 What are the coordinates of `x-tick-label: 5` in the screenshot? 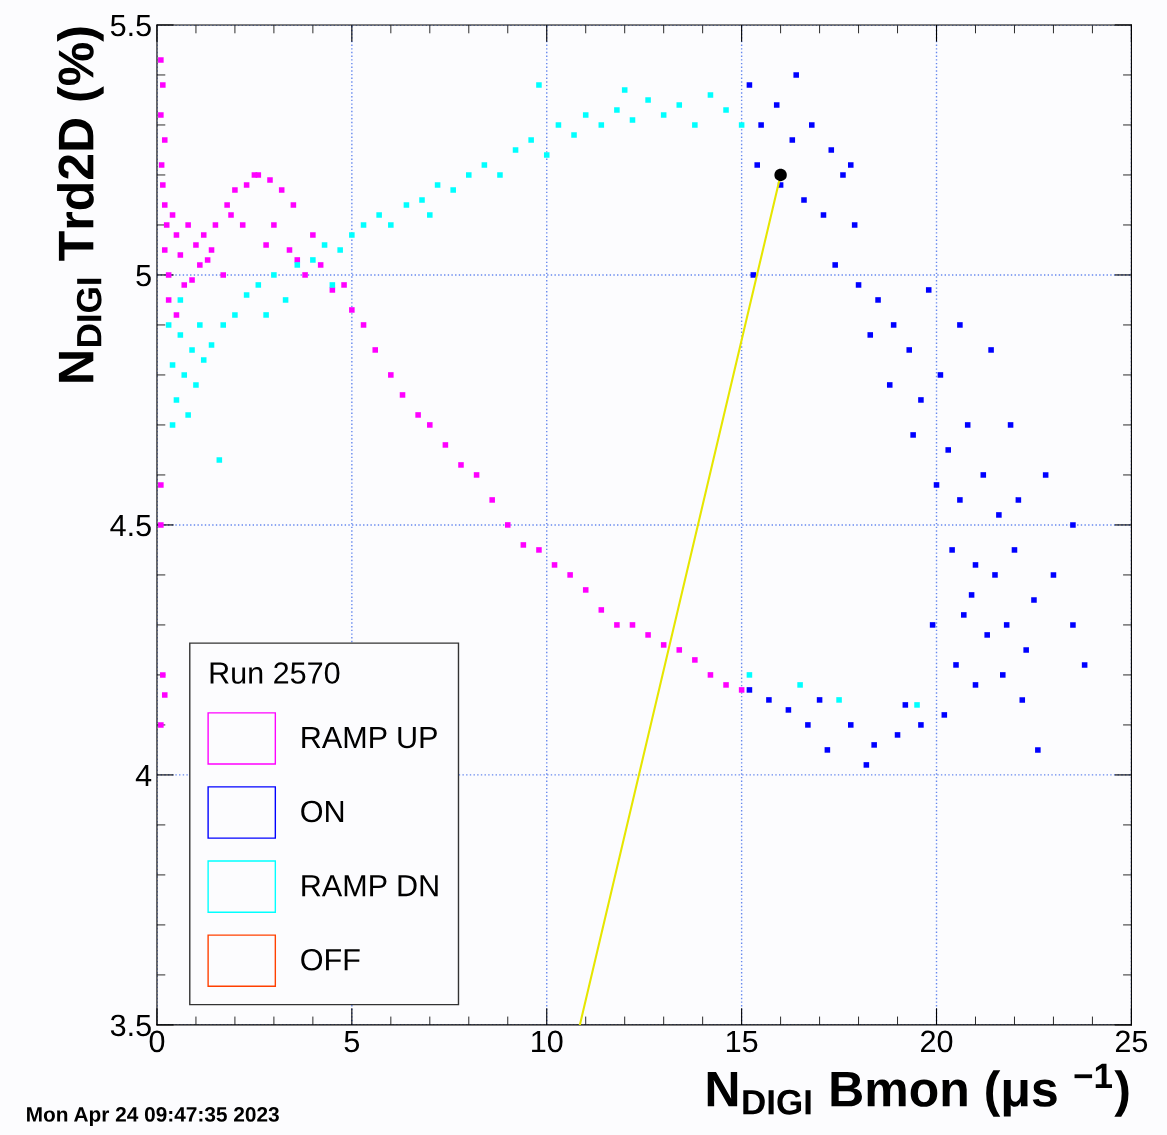 It's located at (352, 1041).